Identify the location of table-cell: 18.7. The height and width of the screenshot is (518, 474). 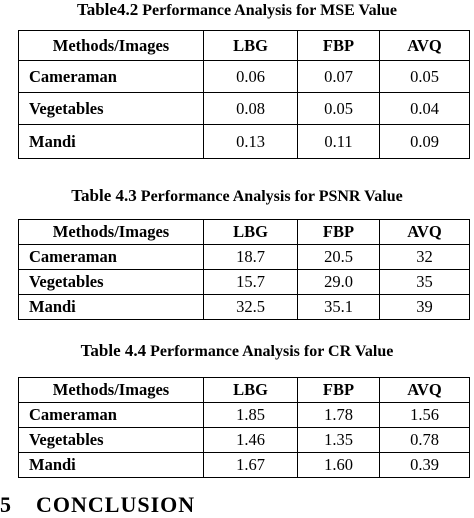
(250, 257).